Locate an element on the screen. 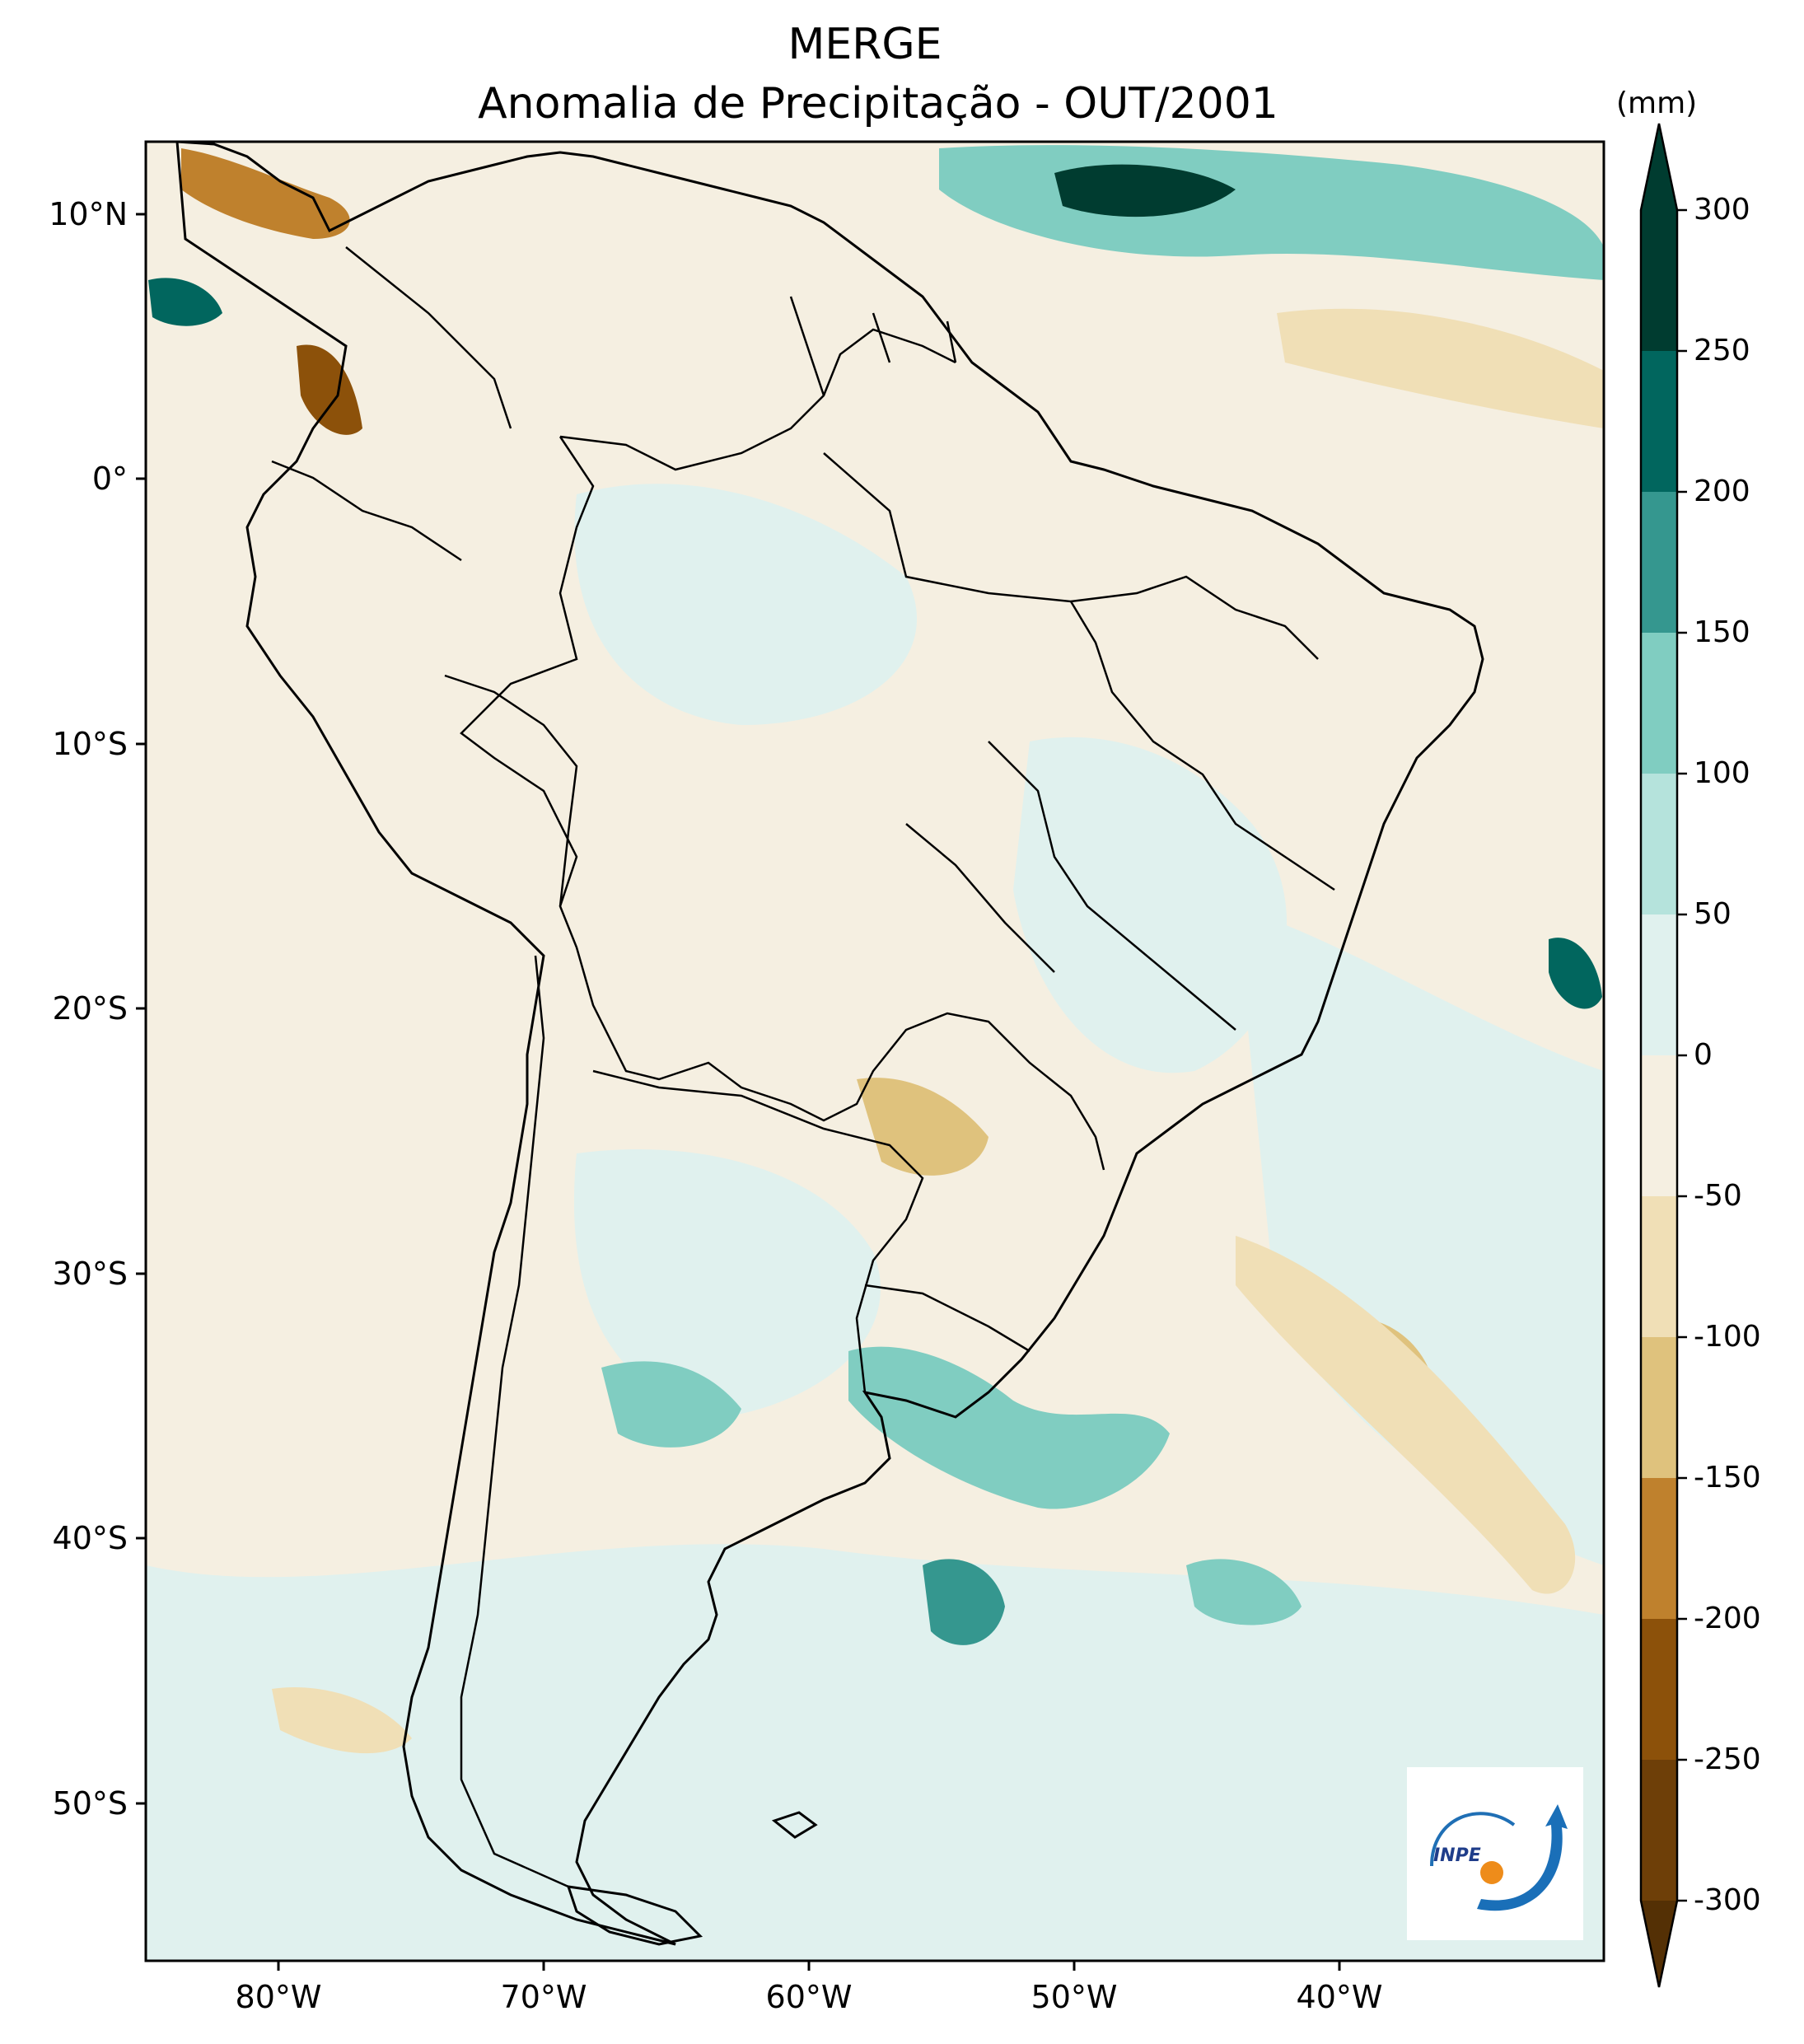  y-label-50s: 50°S is located at coordinates (90, 1803).